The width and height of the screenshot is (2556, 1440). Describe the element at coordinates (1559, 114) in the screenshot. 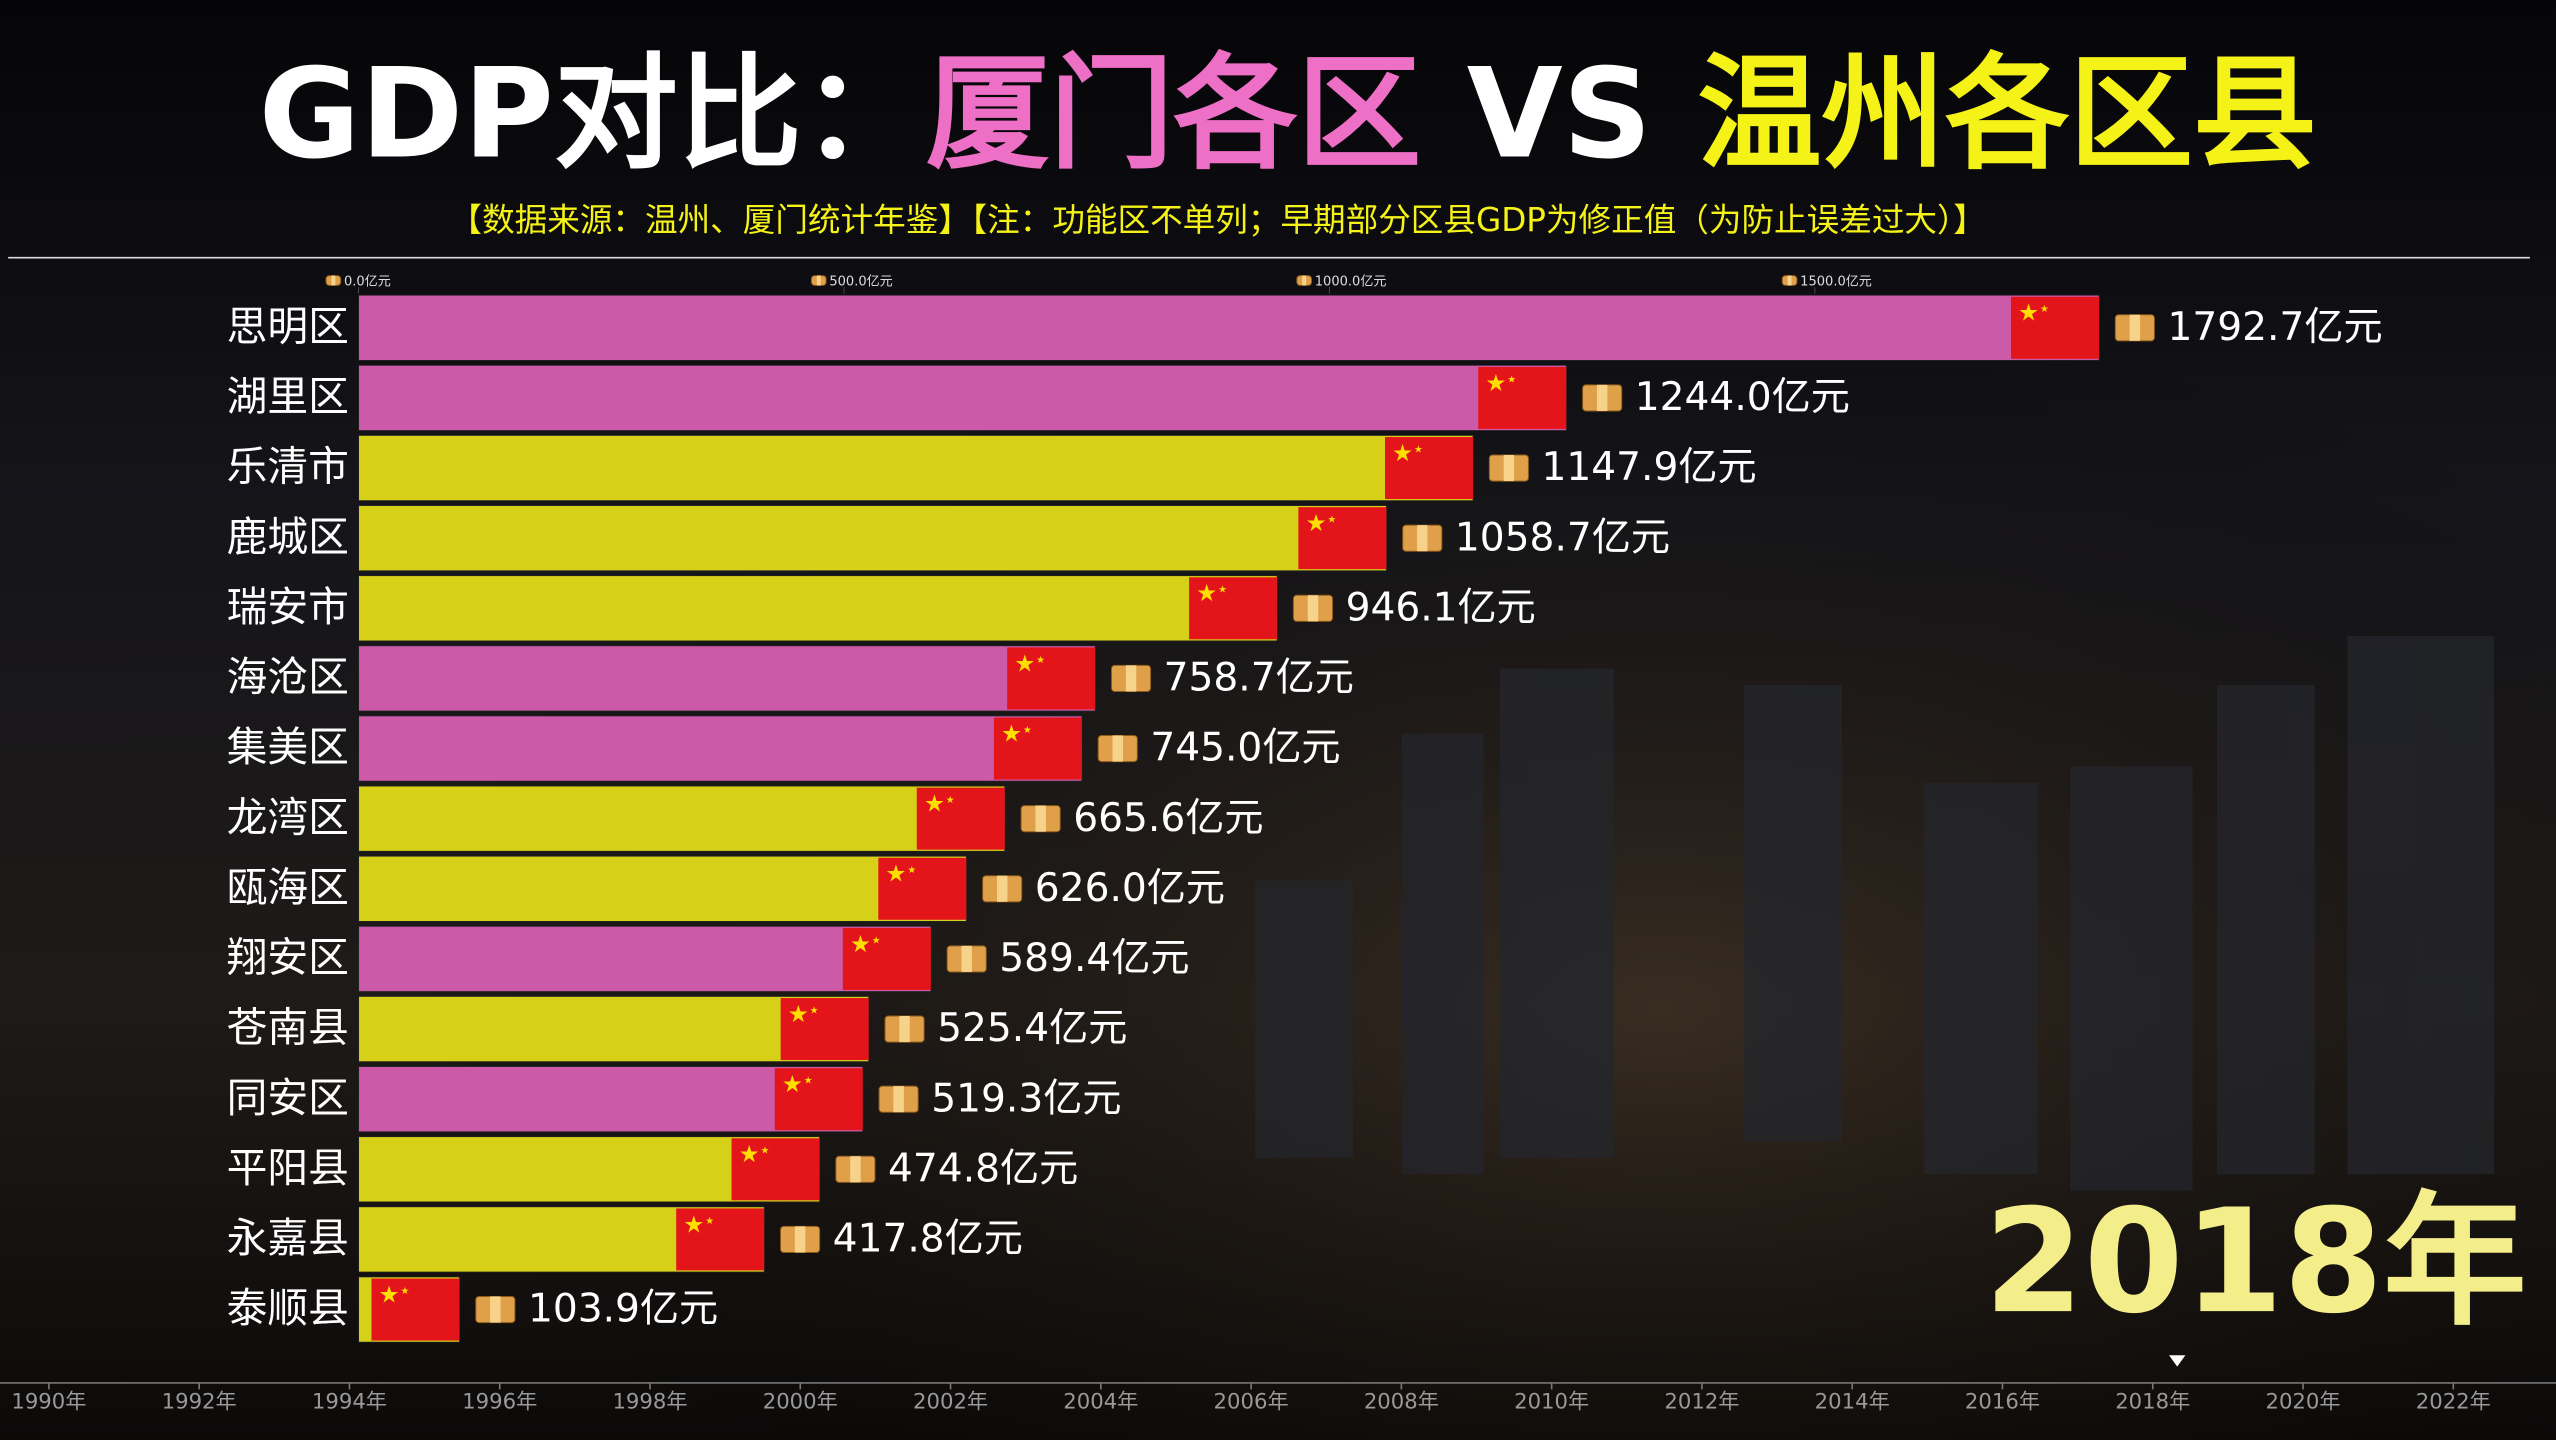

I see `title-part: VS` at that location.